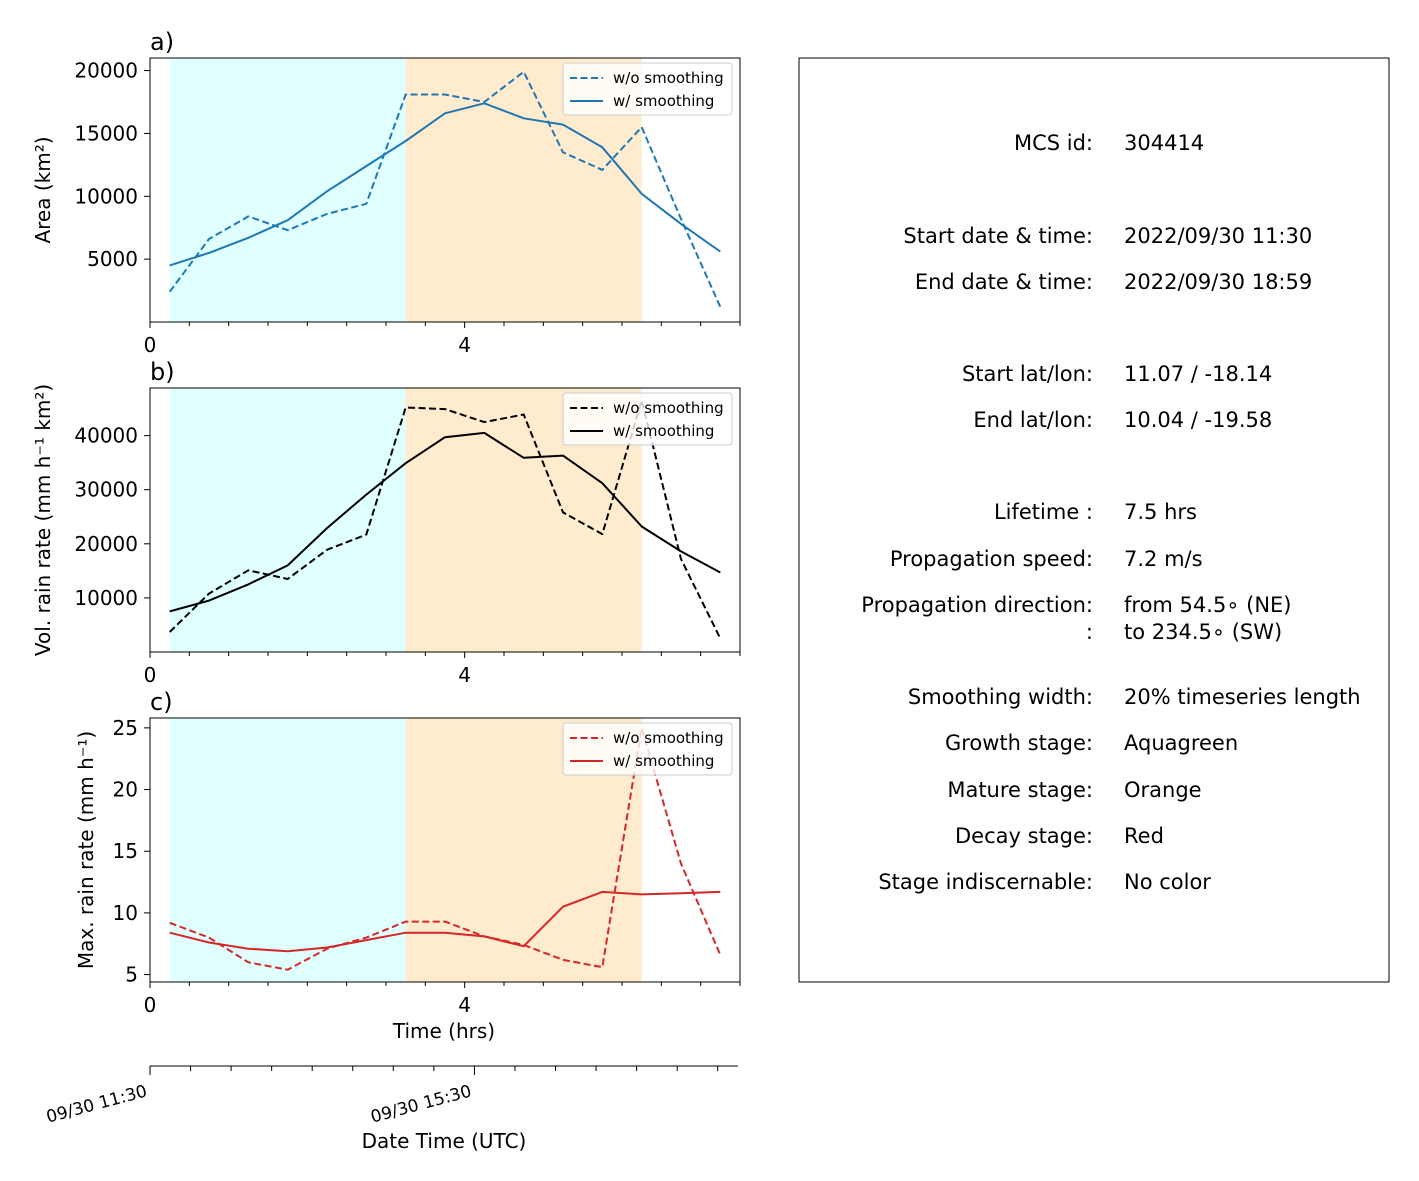  Describe the element at coordinates (1033, 420) in the screenshot. I see `info-label: End lat/lon:` at that location.